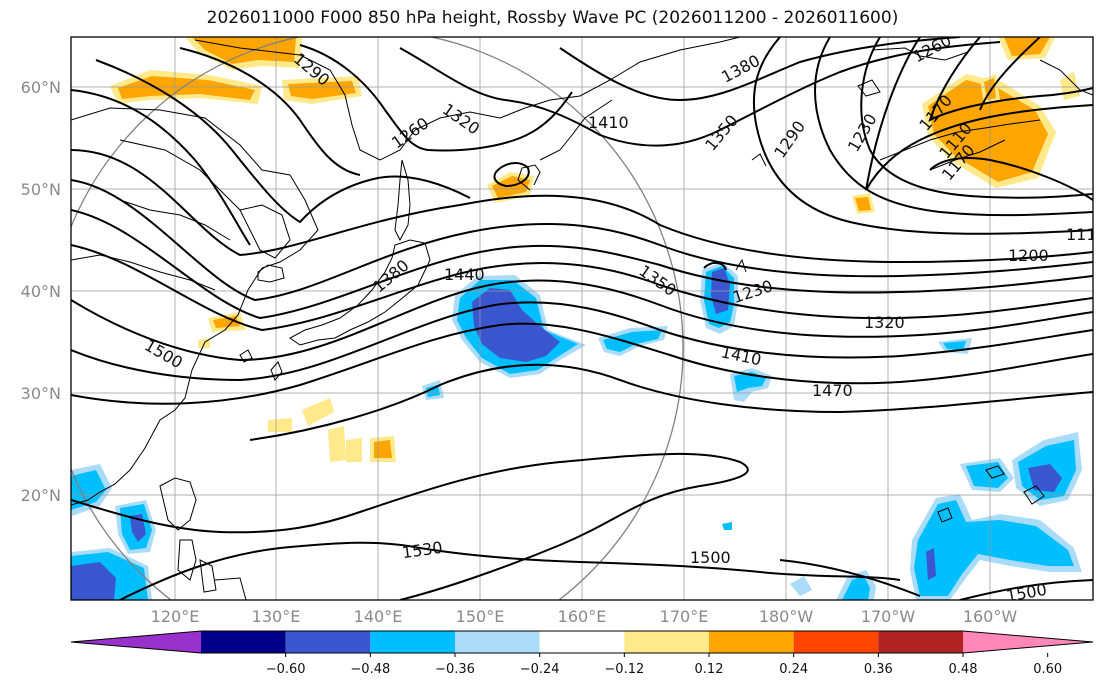  Describe the element at coordinates (378, 616) in the screenshot. I see `longitude-label: 140°E` at that location.